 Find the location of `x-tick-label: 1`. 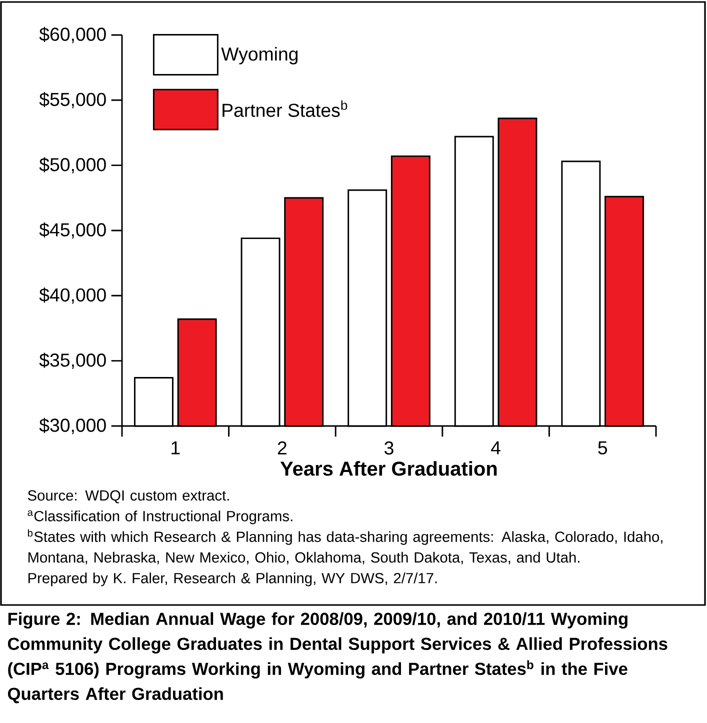

x-tick-label: 1 is located at coordinates (176, 447).